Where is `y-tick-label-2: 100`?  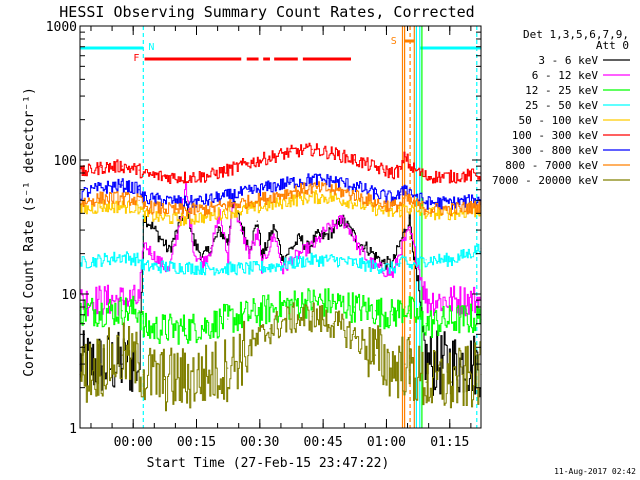 y-tick-label-2: 100 is located at coordinates (65, 161).